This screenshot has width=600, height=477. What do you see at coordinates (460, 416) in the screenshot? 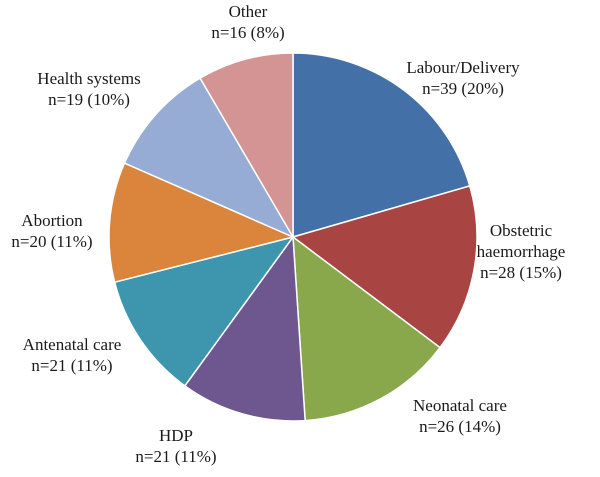
I see `slice-label-neonatal-care: Neonatal care n=26 (14%)` at bounding box center [460, 416].